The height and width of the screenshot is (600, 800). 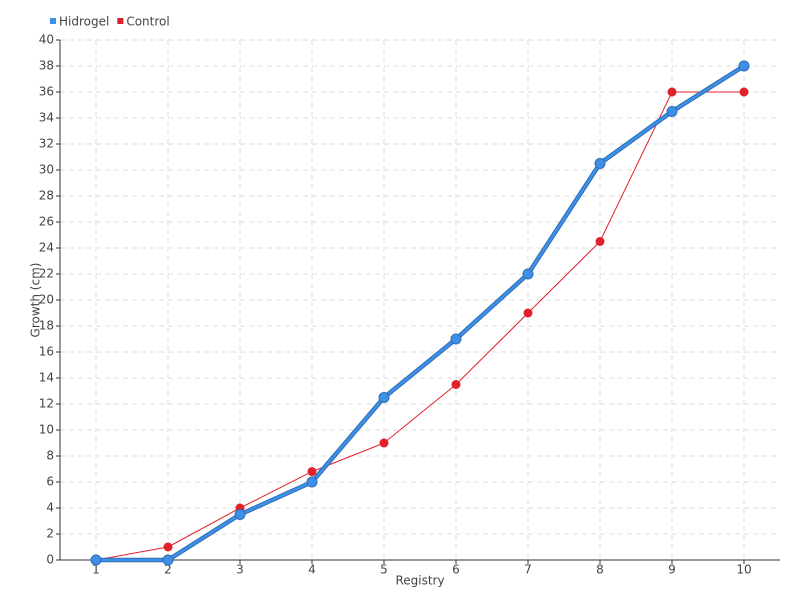 What do you see at coordinates (46, 144) in the screenshot?
I see `y-tick-label: 32` at bounding box center [46, 144].